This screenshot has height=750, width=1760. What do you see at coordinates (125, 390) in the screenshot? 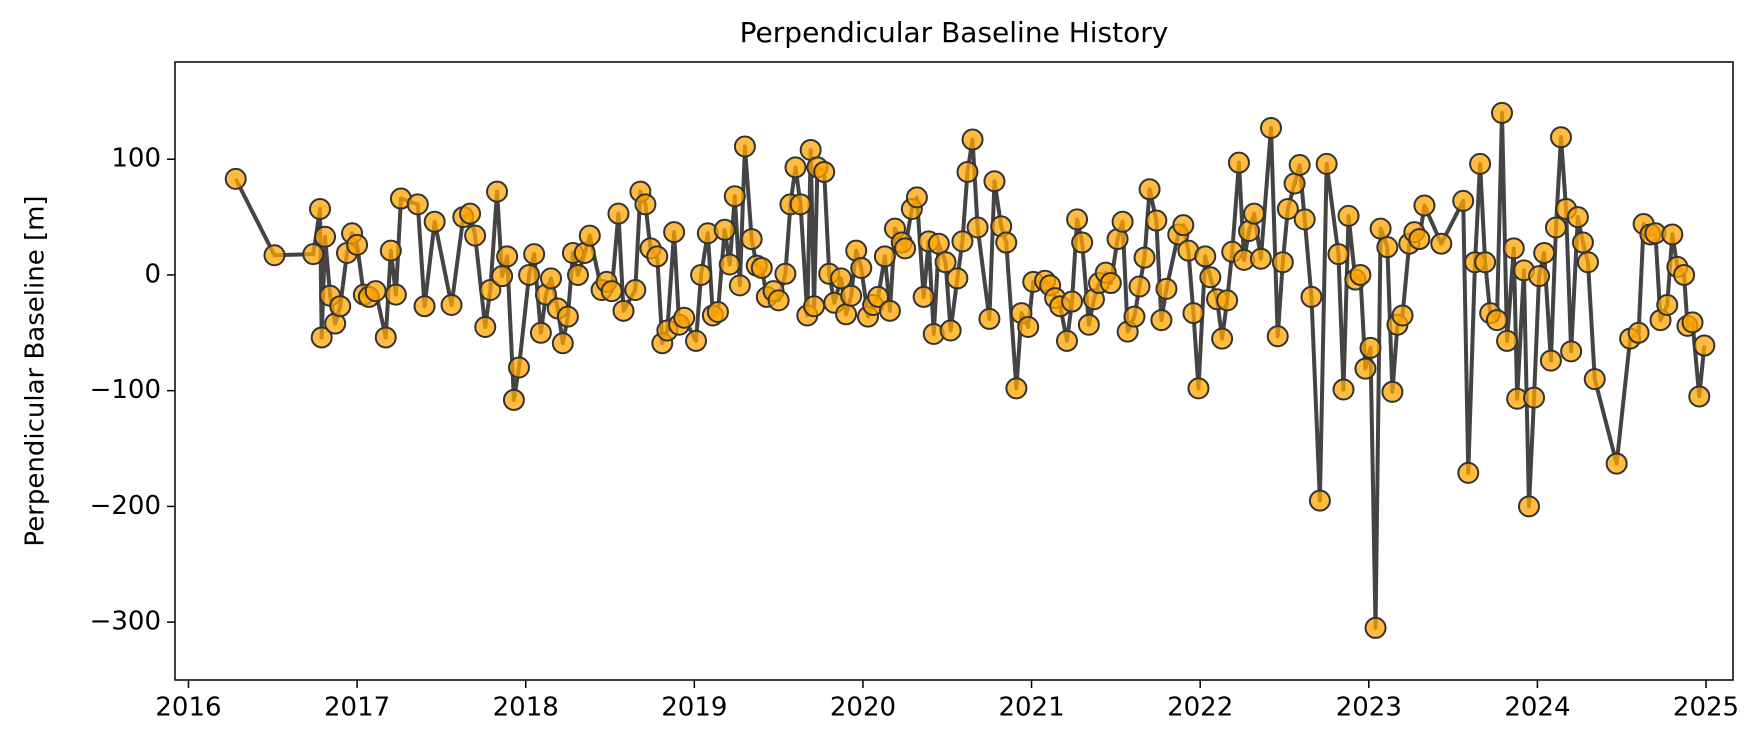
I see `y-tick-label: −100` at bounding box center [125, 390].